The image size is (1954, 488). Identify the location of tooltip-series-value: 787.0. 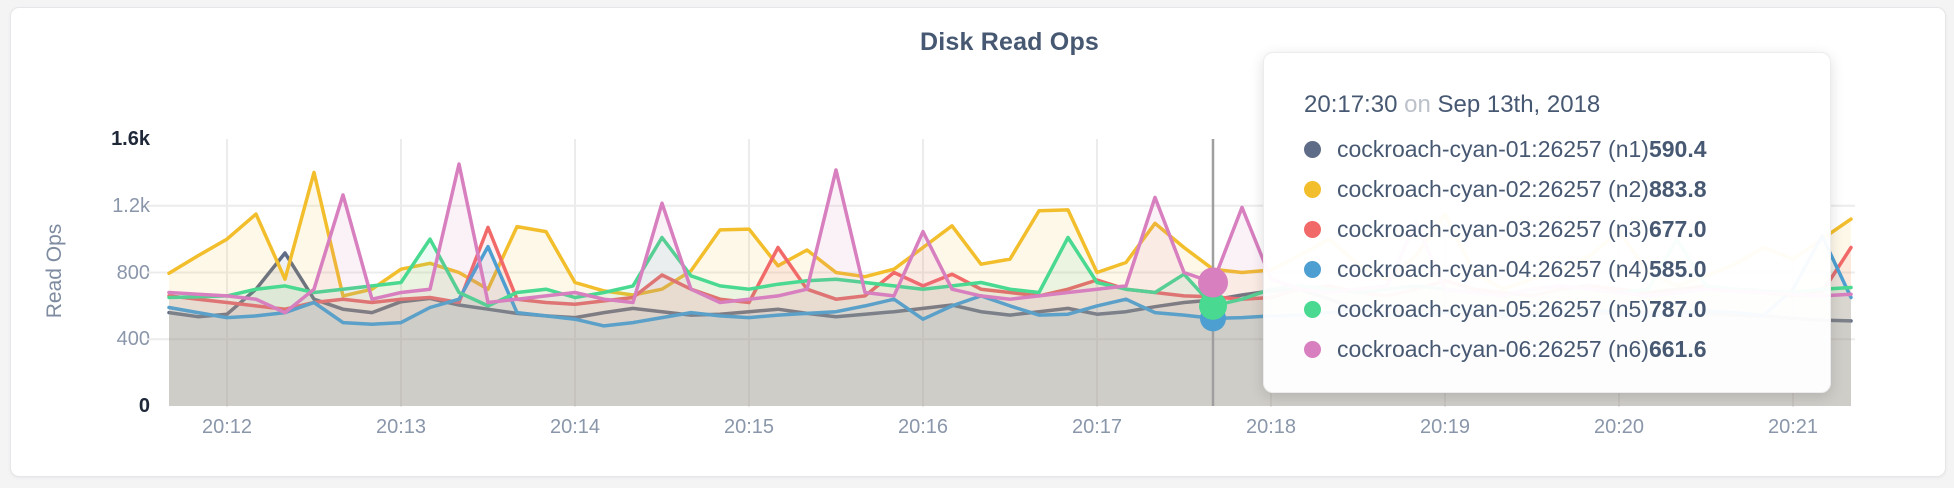
(1677, 308).